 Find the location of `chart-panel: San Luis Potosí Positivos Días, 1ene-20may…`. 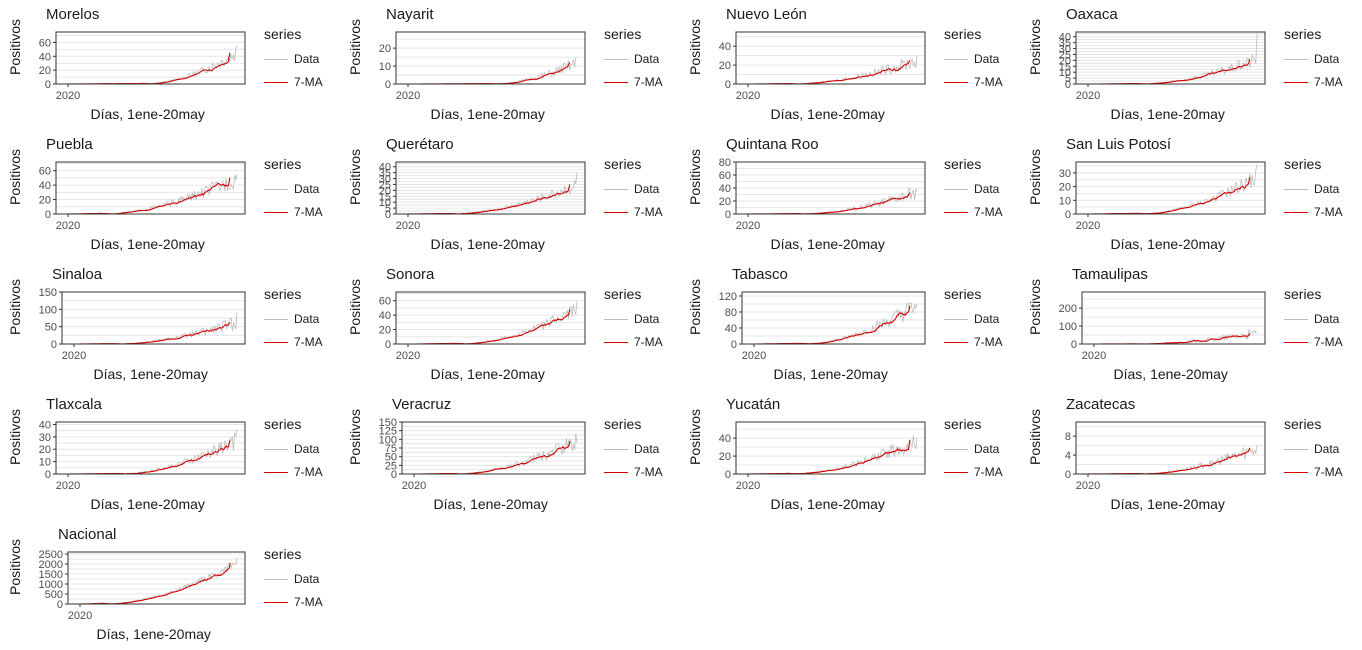

chart-panel: San Luis Potosí Positivos Días, 1ene-20may… is located at coordinates (1190, 195).